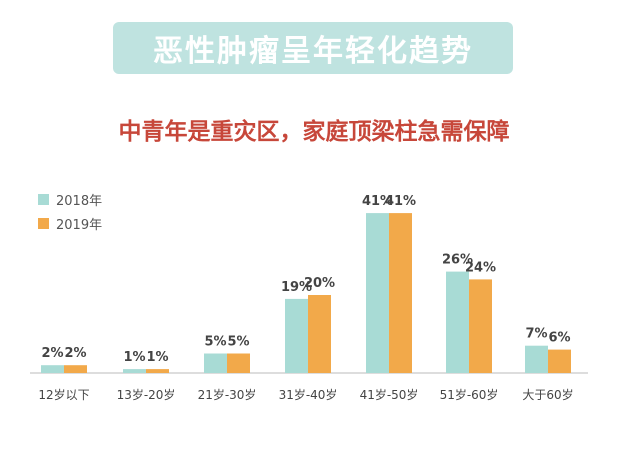  I want to click on data-label-2019-5: 24%, so click(480, 267).